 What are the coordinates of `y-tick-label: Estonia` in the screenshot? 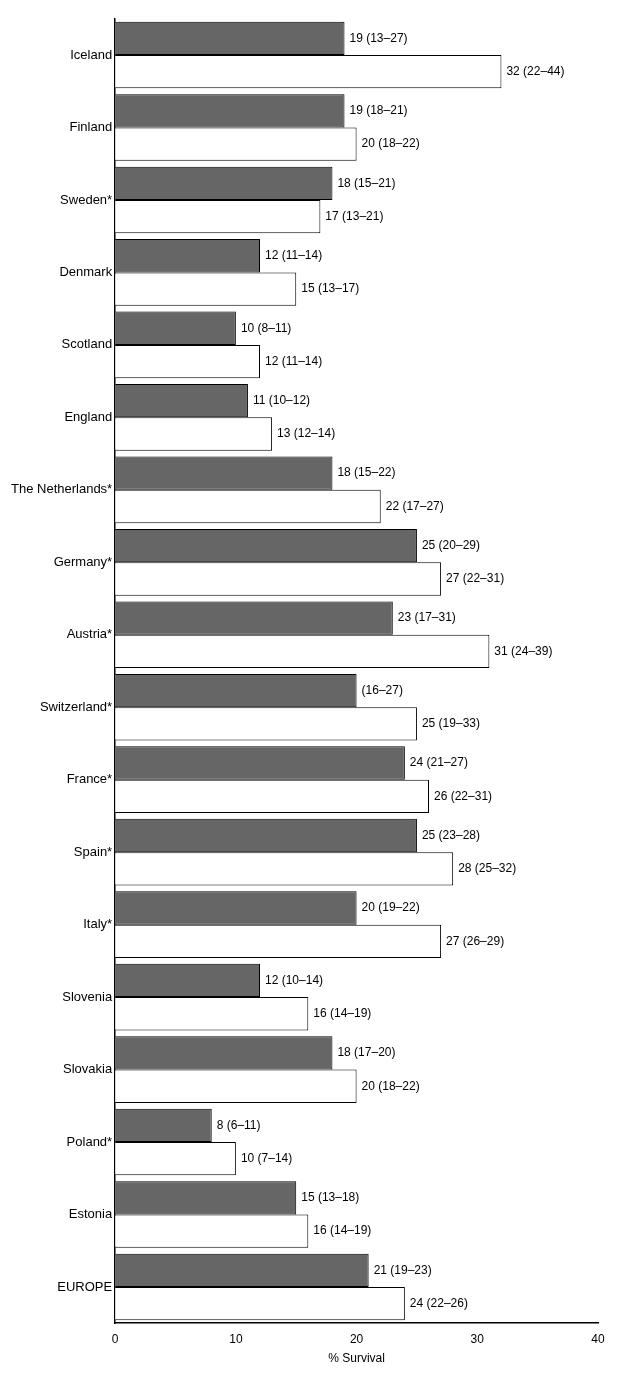 It's located at (90, 1214).